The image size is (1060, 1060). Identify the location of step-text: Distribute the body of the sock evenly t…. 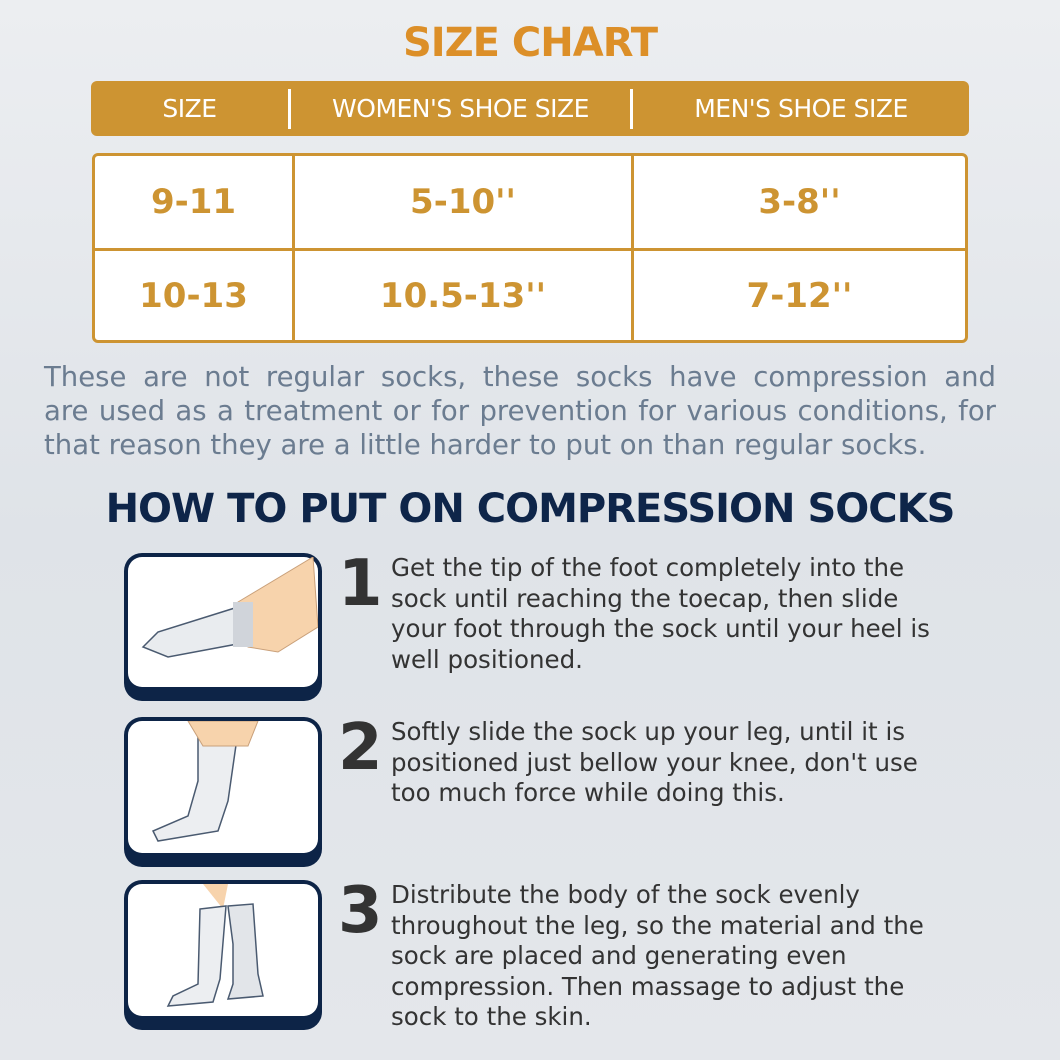
(657, 955).